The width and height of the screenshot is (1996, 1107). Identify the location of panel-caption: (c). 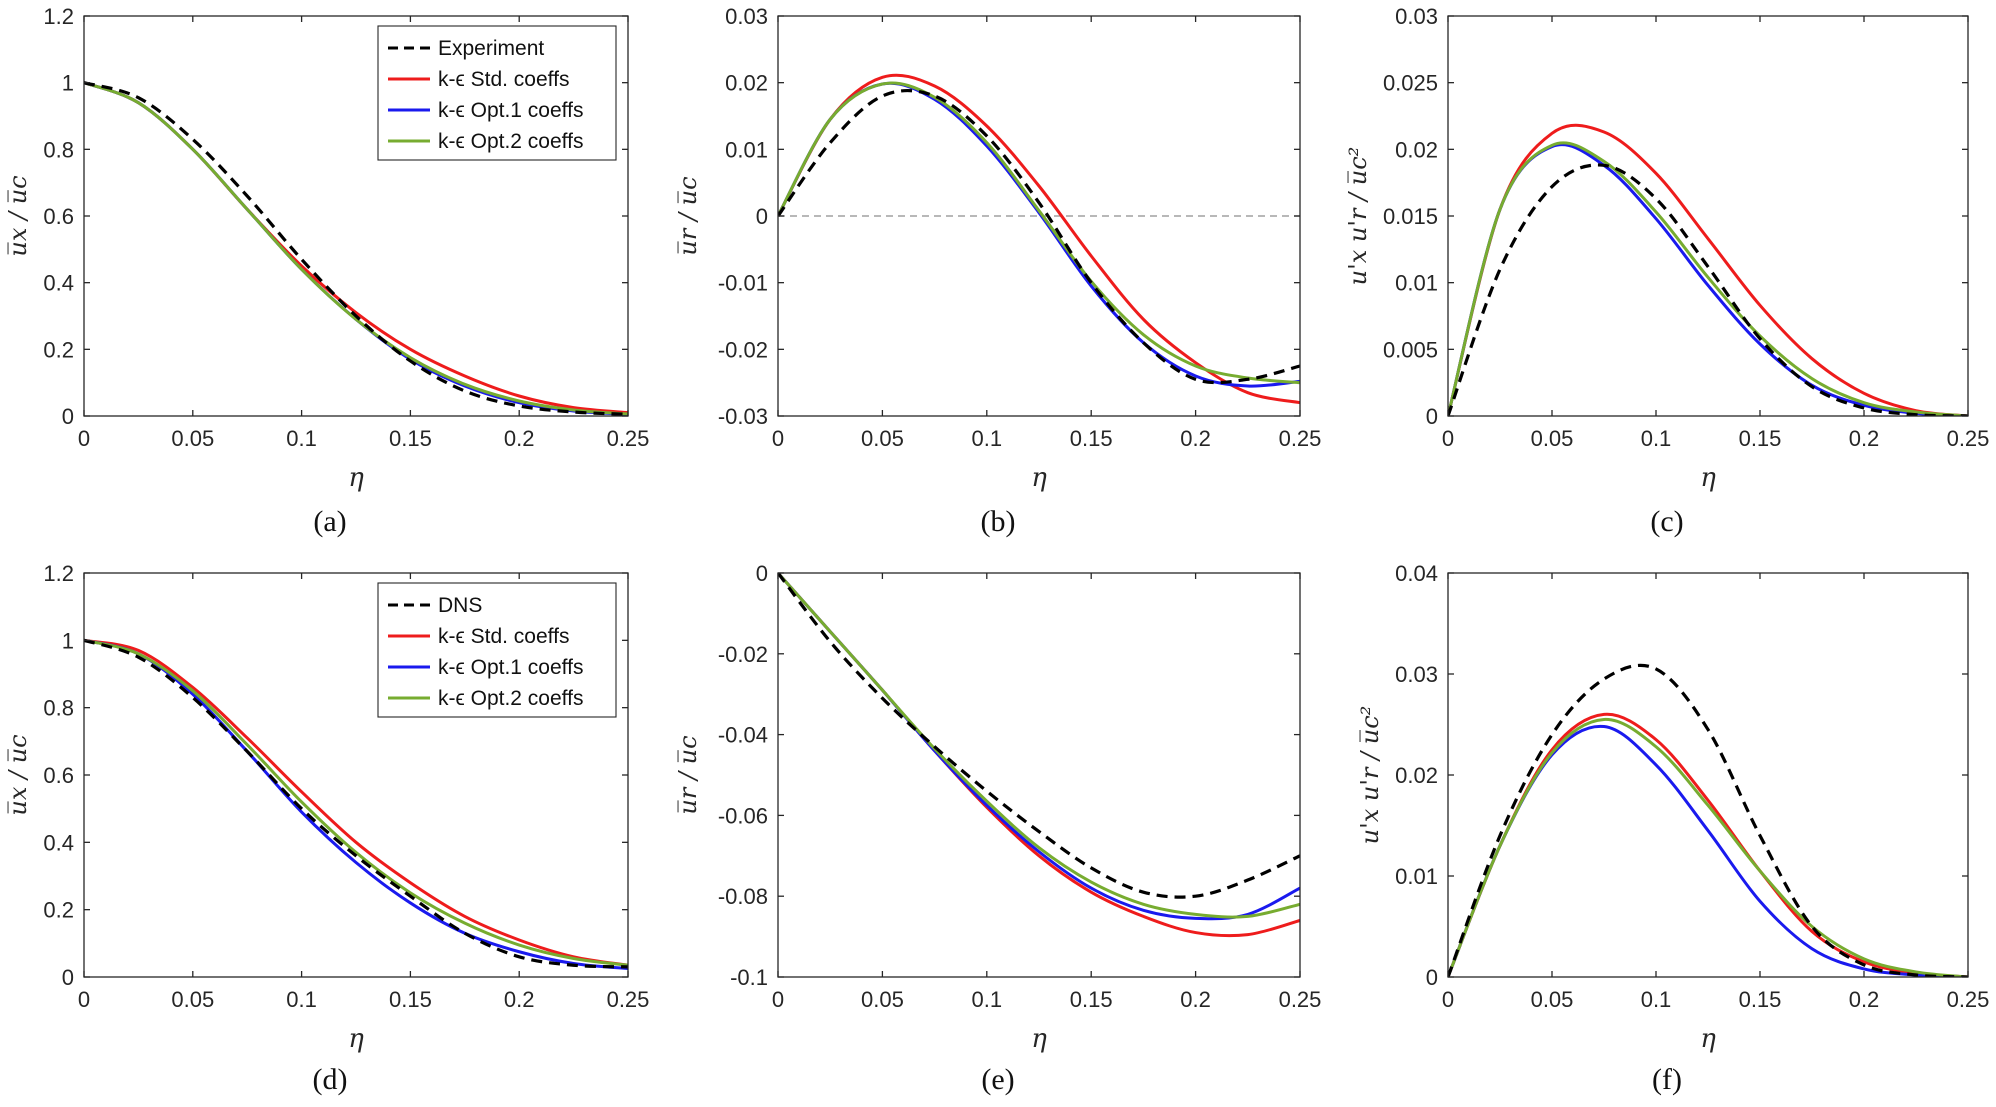
(1666, 521).